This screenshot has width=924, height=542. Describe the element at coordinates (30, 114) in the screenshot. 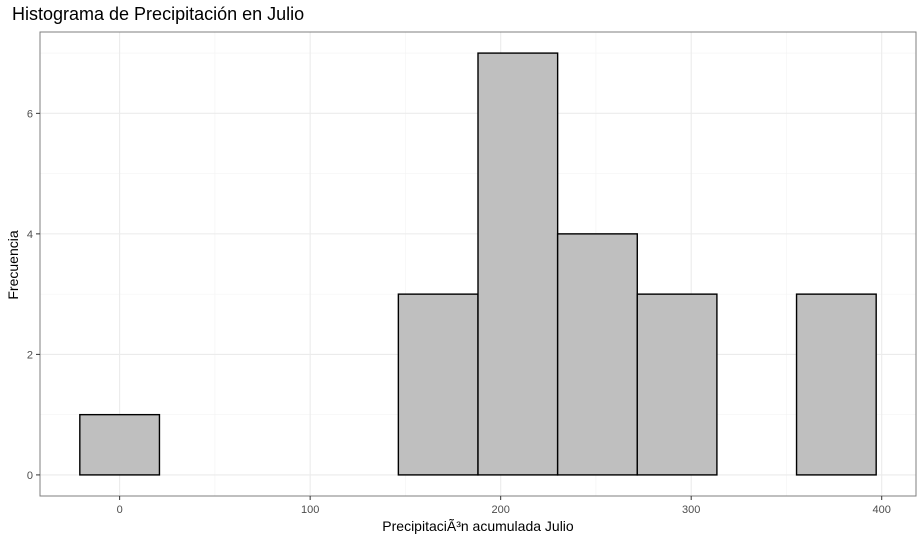

I see `y-tick-label: 6` at that location.